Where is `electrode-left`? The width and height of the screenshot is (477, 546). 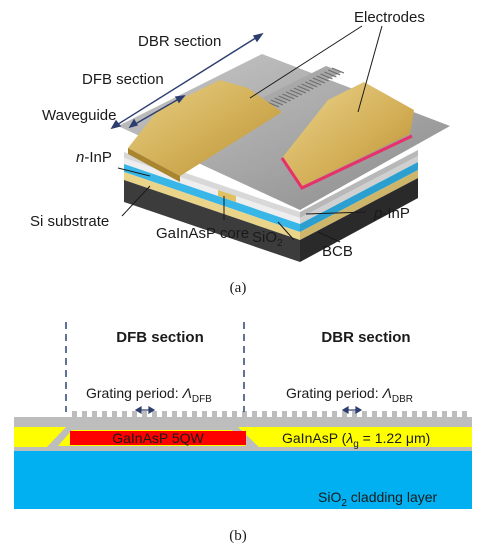 electrode-left is located at coordinates (205, 128).